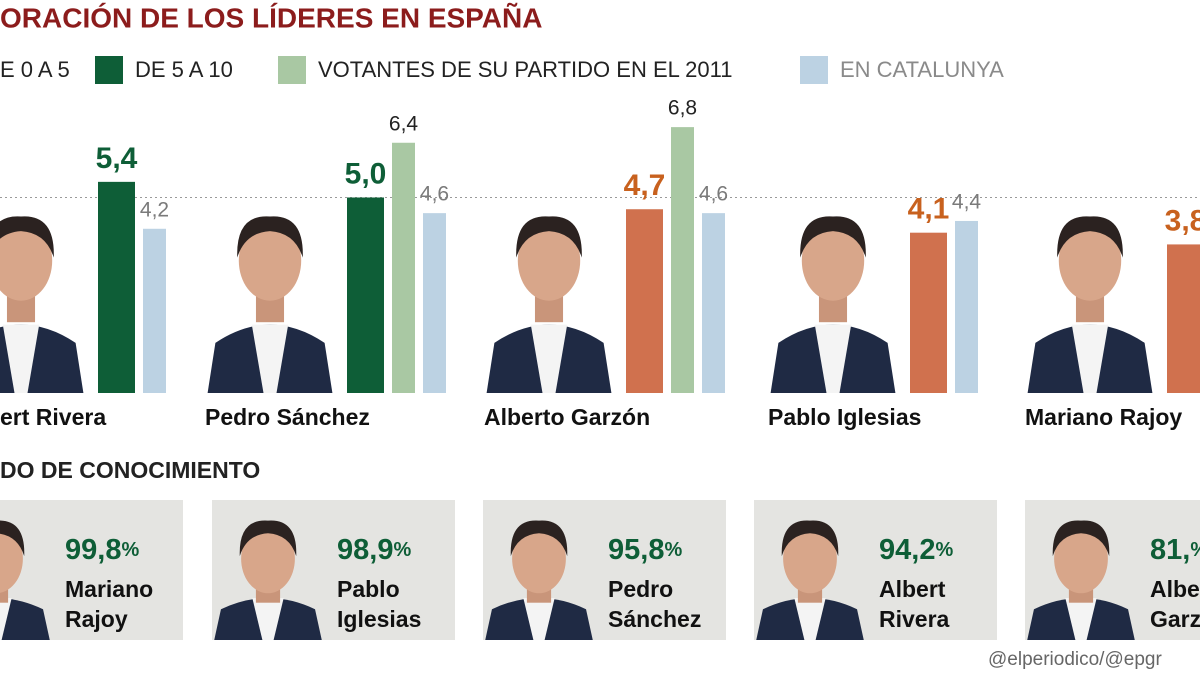 This screenshot has width=1200, height=675. Describe the element at coordinates (287, 417) in the screenshot. I see `category-label: Pedro Sánchez` at that location.